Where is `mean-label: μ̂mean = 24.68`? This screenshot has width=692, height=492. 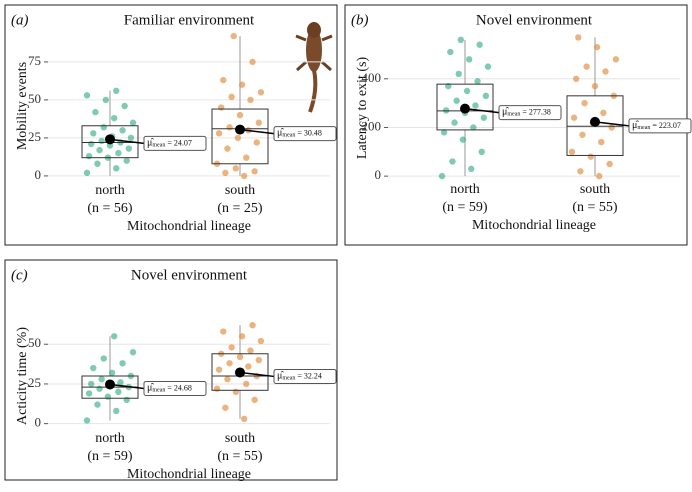 mean-label: μ̂mean = 24.68 is located at coordinates (169, 388).